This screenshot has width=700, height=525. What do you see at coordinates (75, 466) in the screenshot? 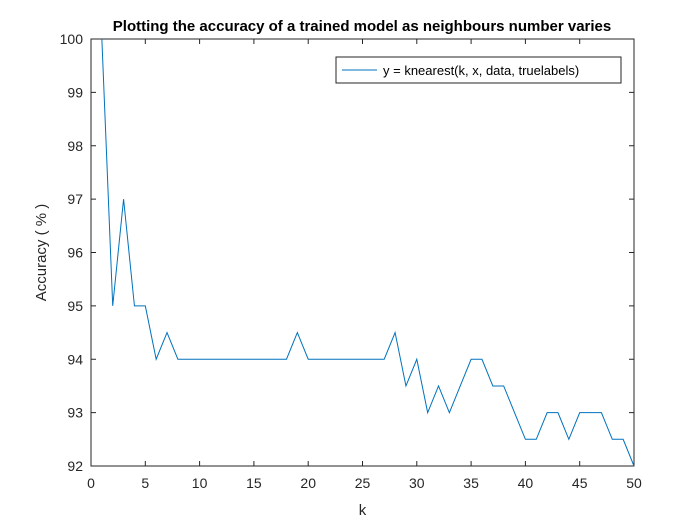
I see `y-tick-label: 92` at bounding box center [75, 466].